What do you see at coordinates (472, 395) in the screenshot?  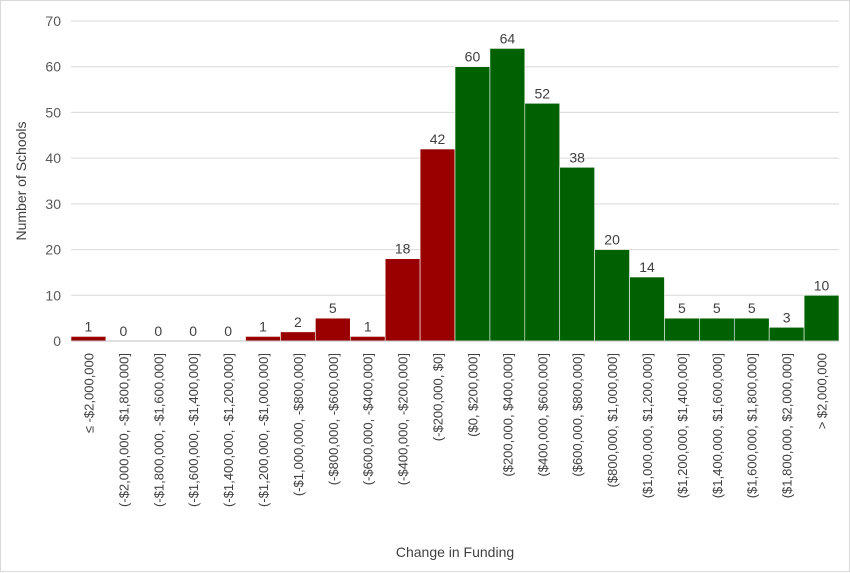 I see `x-tick-label: ($0, $200,000]` at bounding box center [472, 395].